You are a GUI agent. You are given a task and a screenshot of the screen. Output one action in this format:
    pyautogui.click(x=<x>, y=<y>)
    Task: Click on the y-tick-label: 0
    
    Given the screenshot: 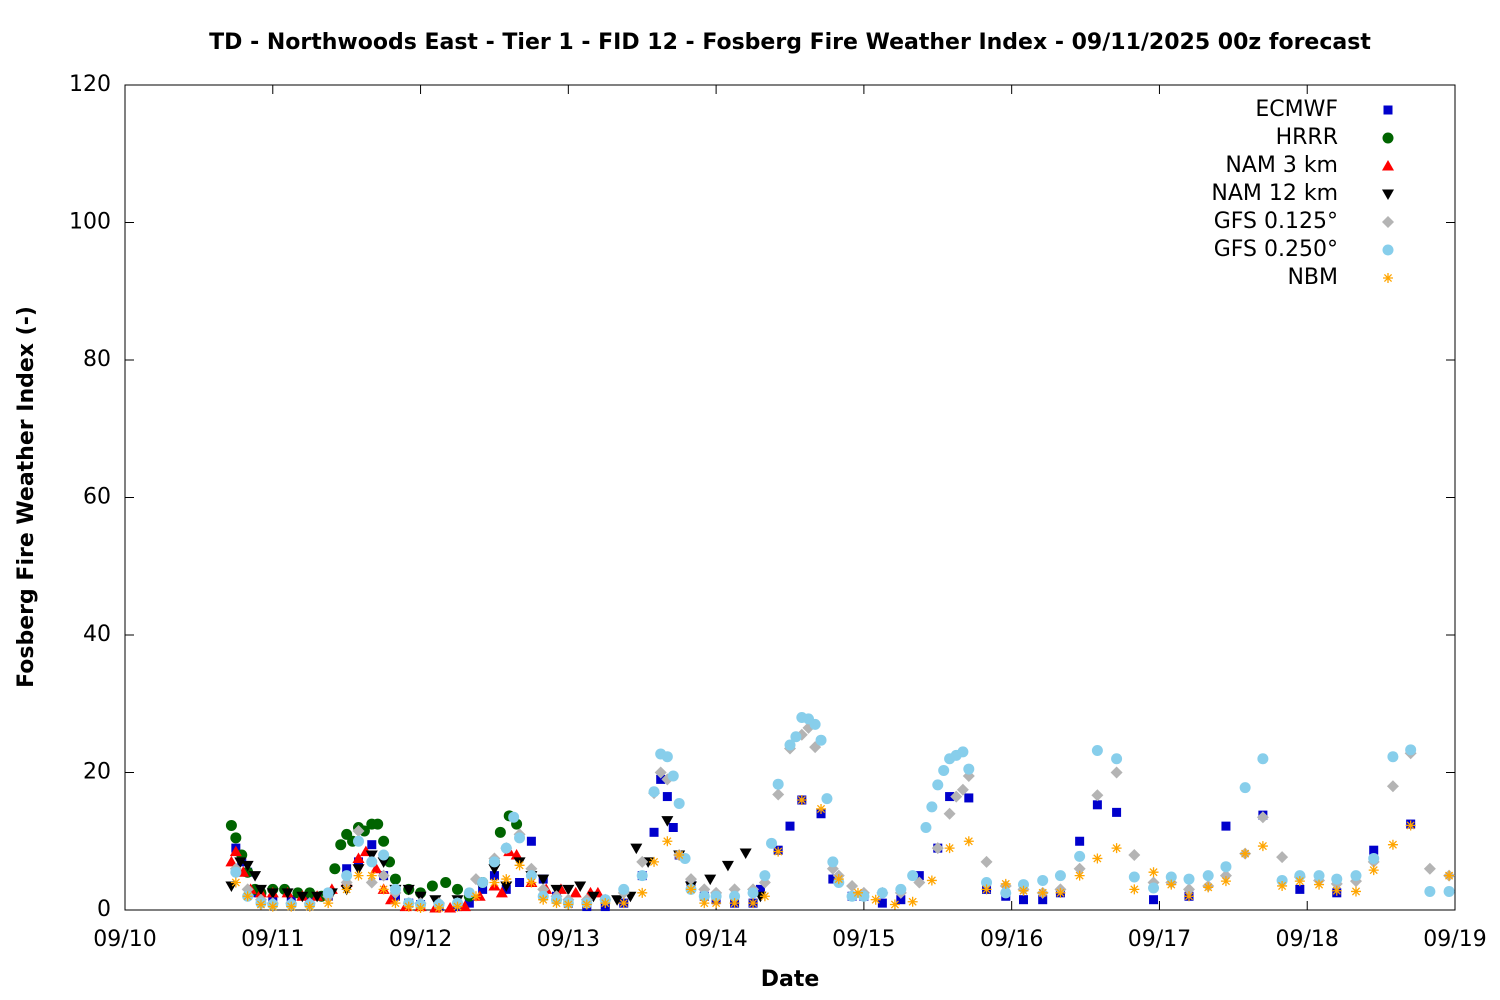 What is the action you would take?
    pyautogui.click(x=104, y=909)
    